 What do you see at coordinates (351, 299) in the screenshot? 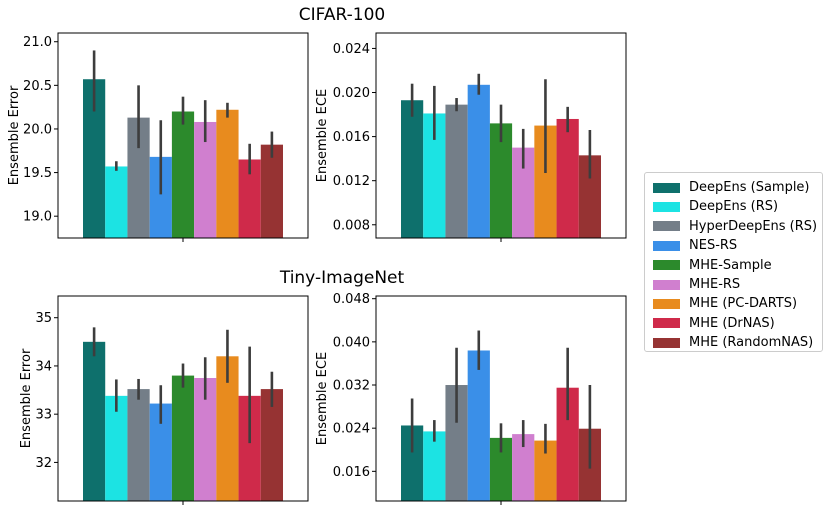
I see `y-tick-label: 0.048` at bounding box center [351, 299].